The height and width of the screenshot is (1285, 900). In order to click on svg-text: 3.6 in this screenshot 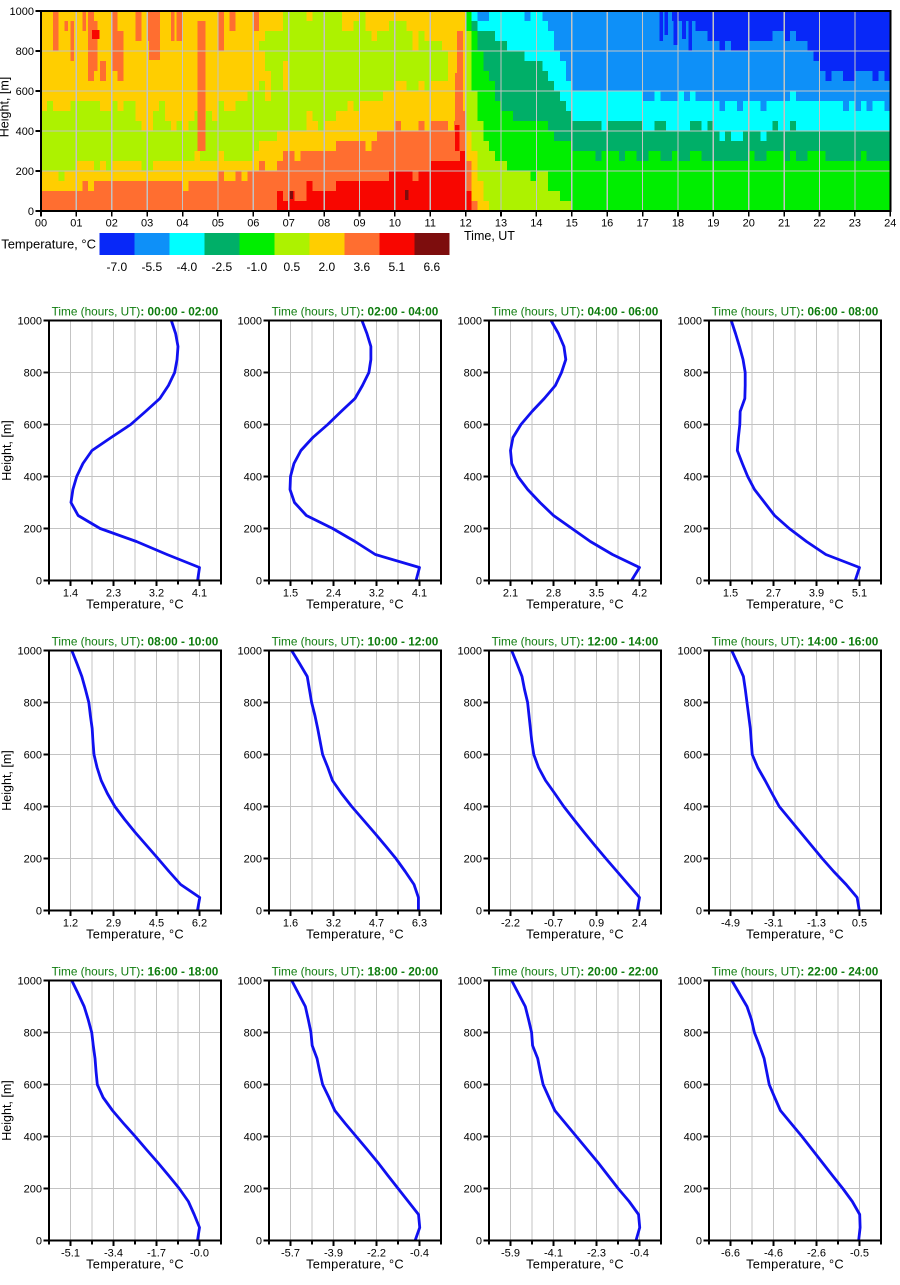, I will do `click(361, 267)`.